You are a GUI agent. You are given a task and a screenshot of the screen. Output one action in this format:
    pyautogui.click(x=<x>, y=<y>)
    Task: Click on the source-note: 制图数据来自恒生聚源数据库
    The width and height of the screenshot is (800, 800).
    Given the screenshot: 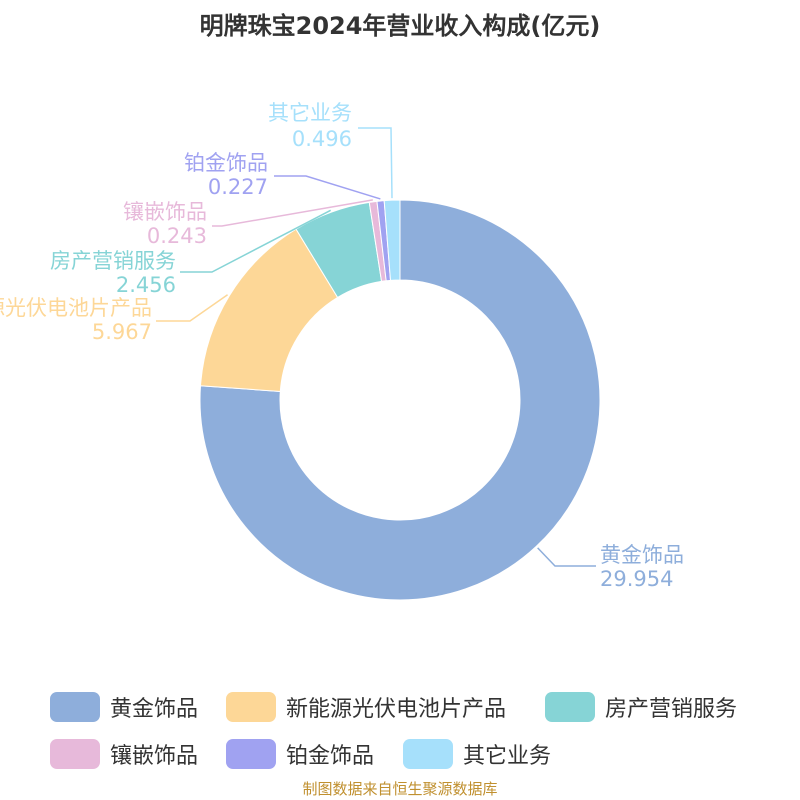 What is the action you would take?
    pyautogui.click(x=400, y=789)
    